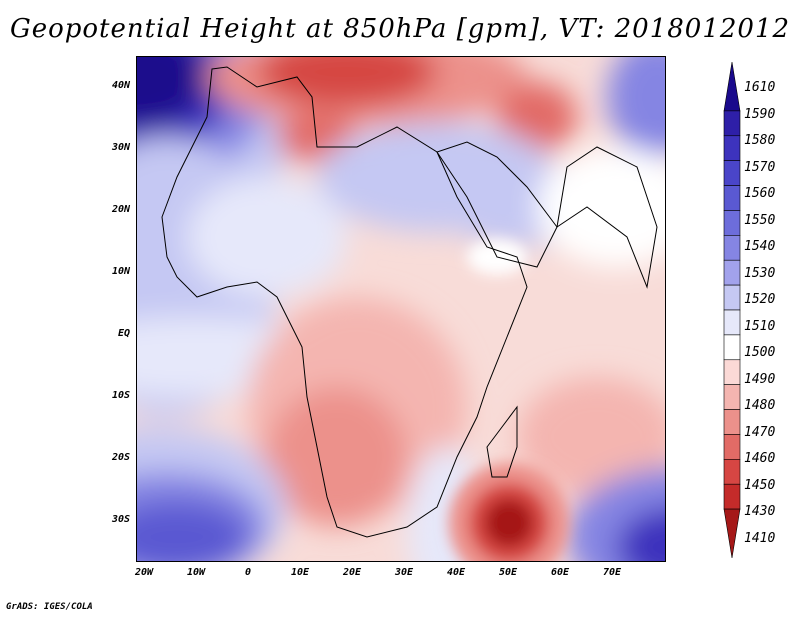  I want to click on colorbar-label: 1480, so click(760, 405).